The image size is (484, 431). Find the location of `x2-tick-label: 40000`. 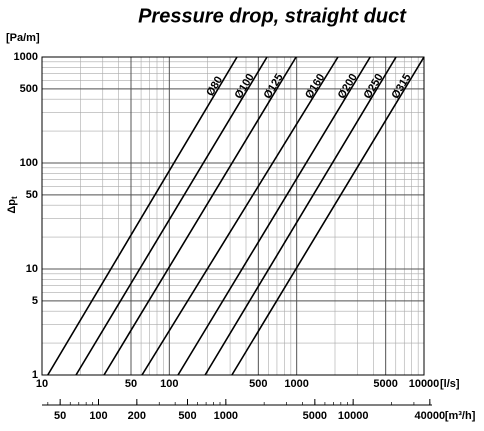

x2-tick-label: 40000 is located at coordinates (430, 416).